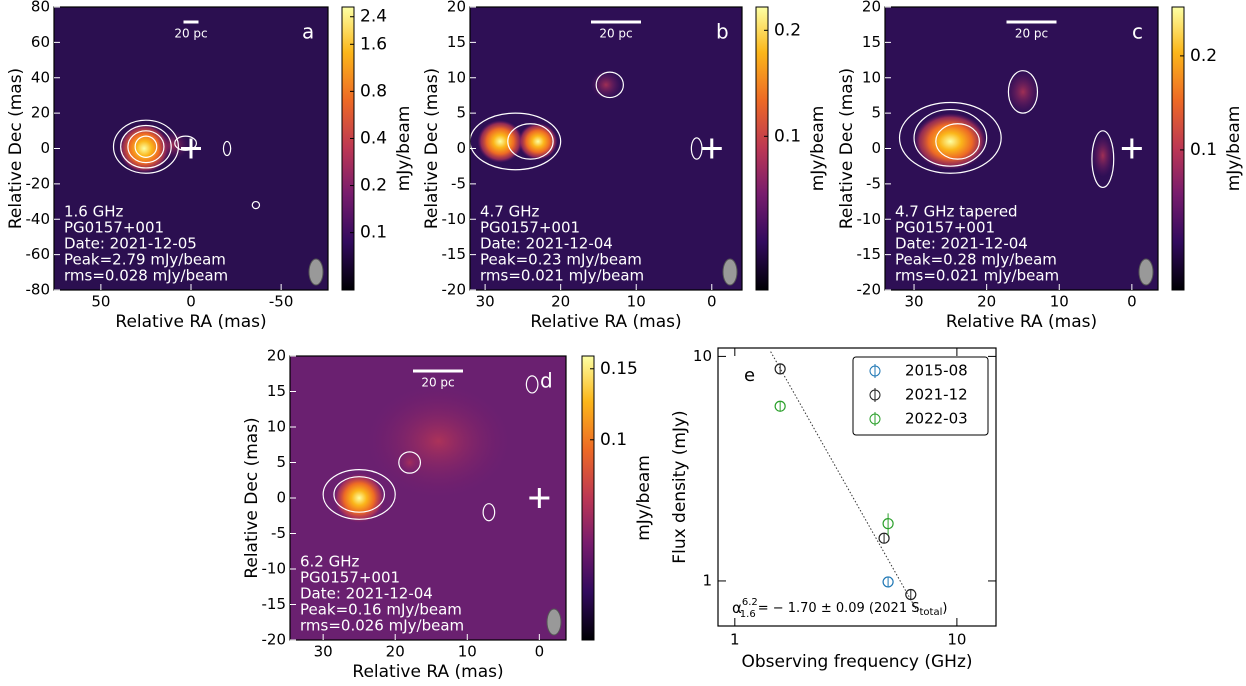  What do you see at coordinates (936, 371) in the screenshot?
I see `legend-label: 2015-08` at bounding box center [936, 371].